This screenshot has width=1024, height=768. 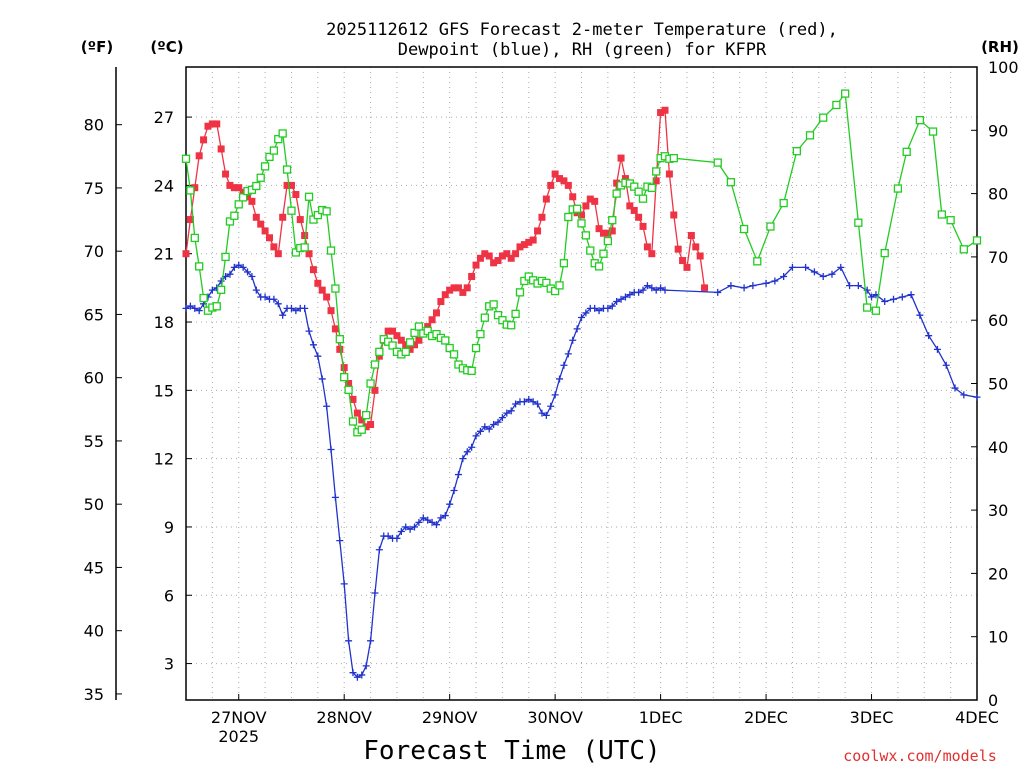 What do you see at coordinates (998, 320) in the screenshot?
I see `rh-tick-label: 60` at bounding box center [998, 320].